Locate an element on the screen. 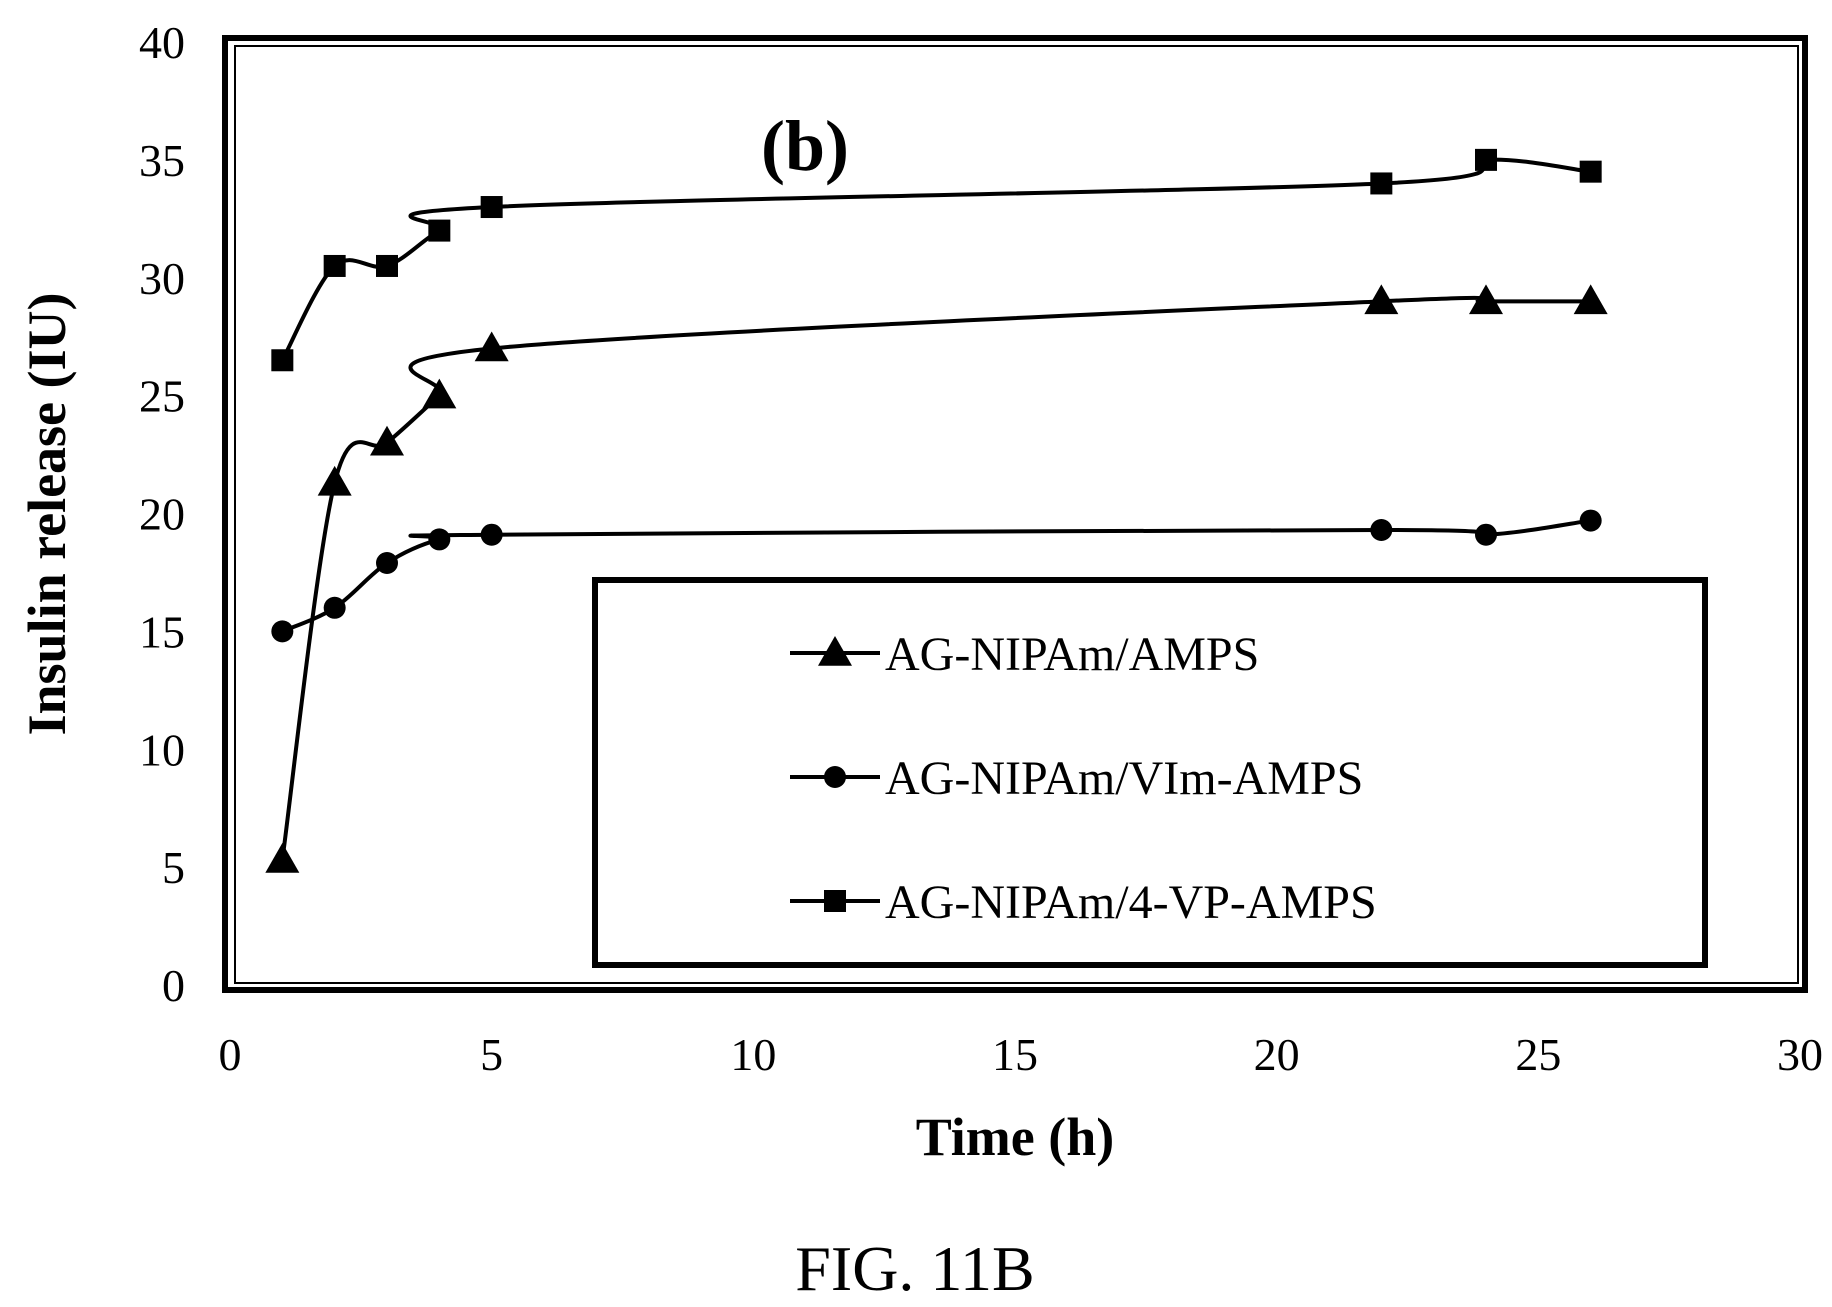 The width and height of the screenshot is (1832, 1307). y-tick-label: 15 is located at coordinates (162, 631).